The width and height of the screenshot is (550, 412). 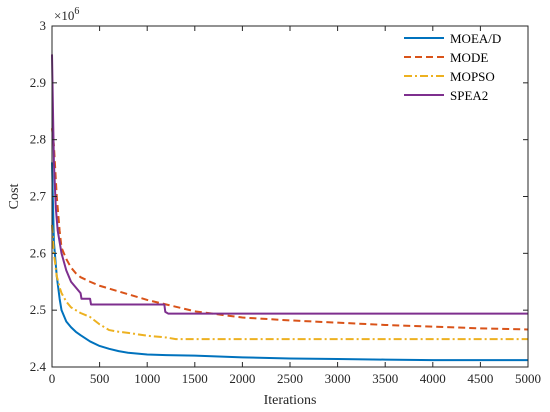 I want to click on y-tick-label: 3, so click(x=43, y=25).